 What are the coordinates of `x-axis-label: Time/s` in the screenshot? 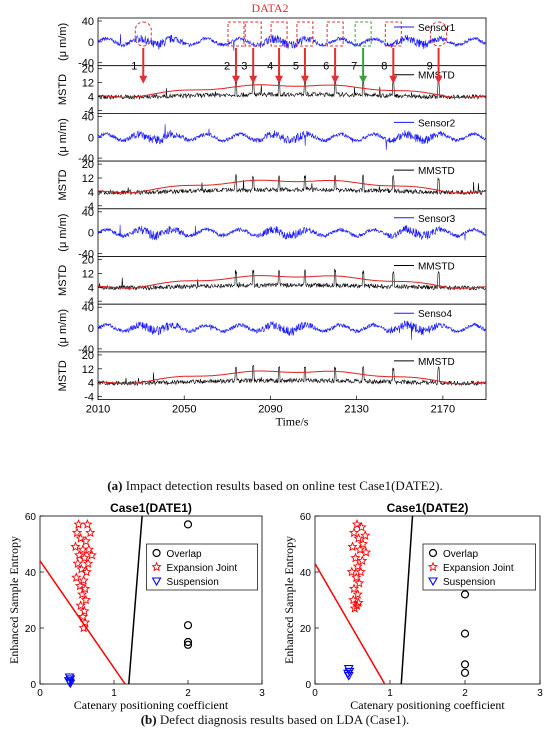 It's located at (292, 422).